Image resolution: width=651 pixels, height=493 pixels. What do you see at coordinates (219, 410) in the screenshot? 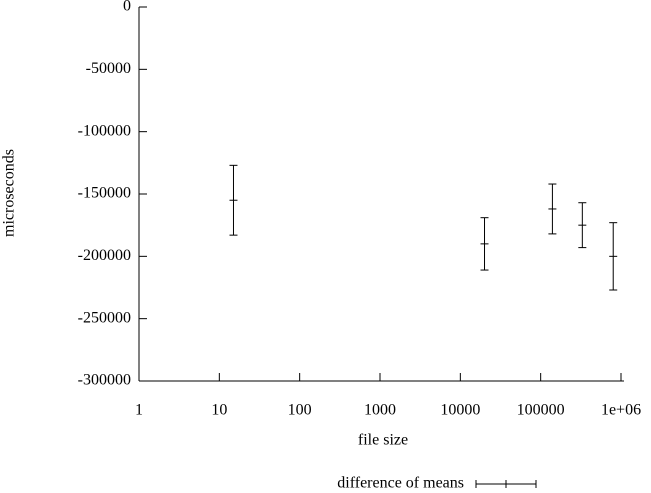
I see `x-tick-label: 10` at bounding box center [219, 410].